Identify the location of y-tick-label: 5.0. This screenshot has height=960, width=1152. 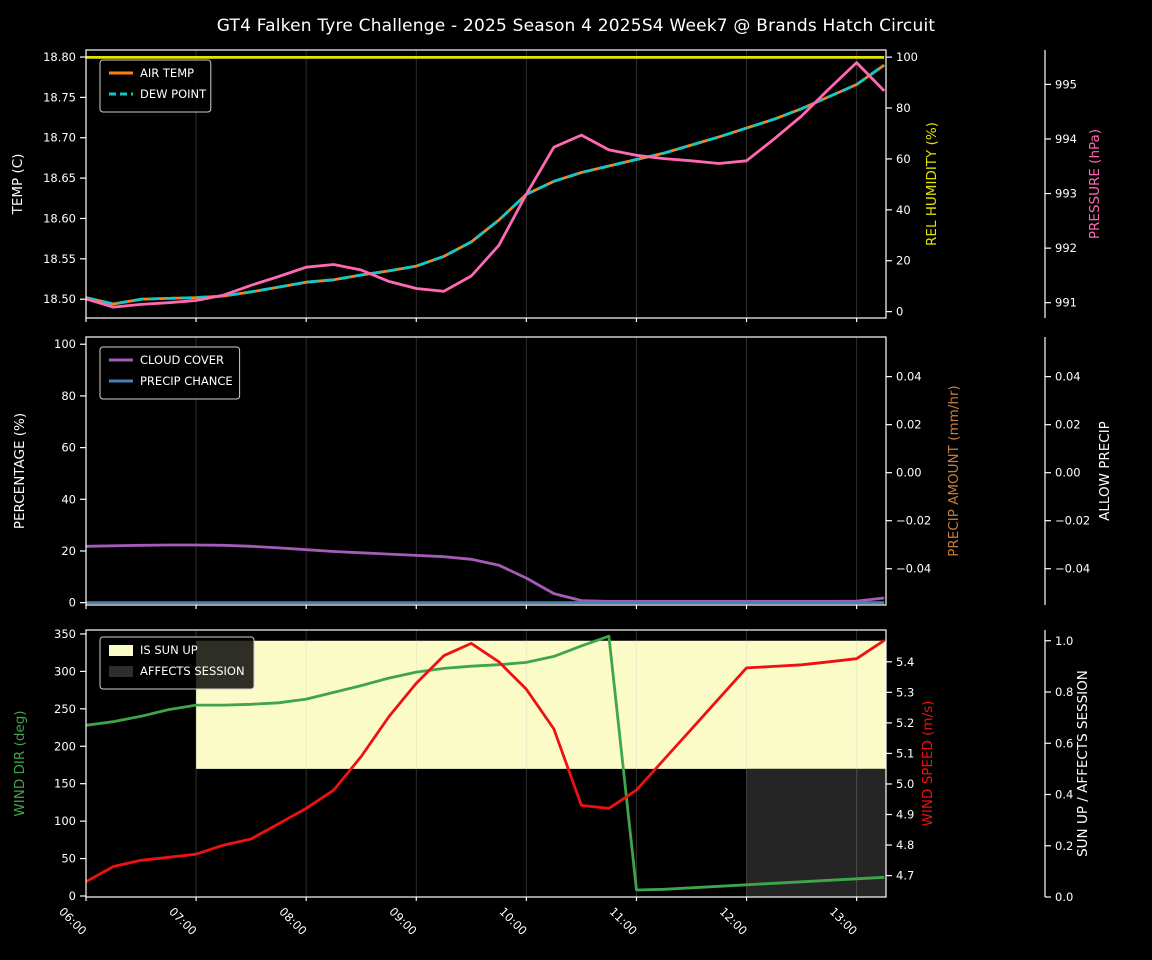
(905, 784).